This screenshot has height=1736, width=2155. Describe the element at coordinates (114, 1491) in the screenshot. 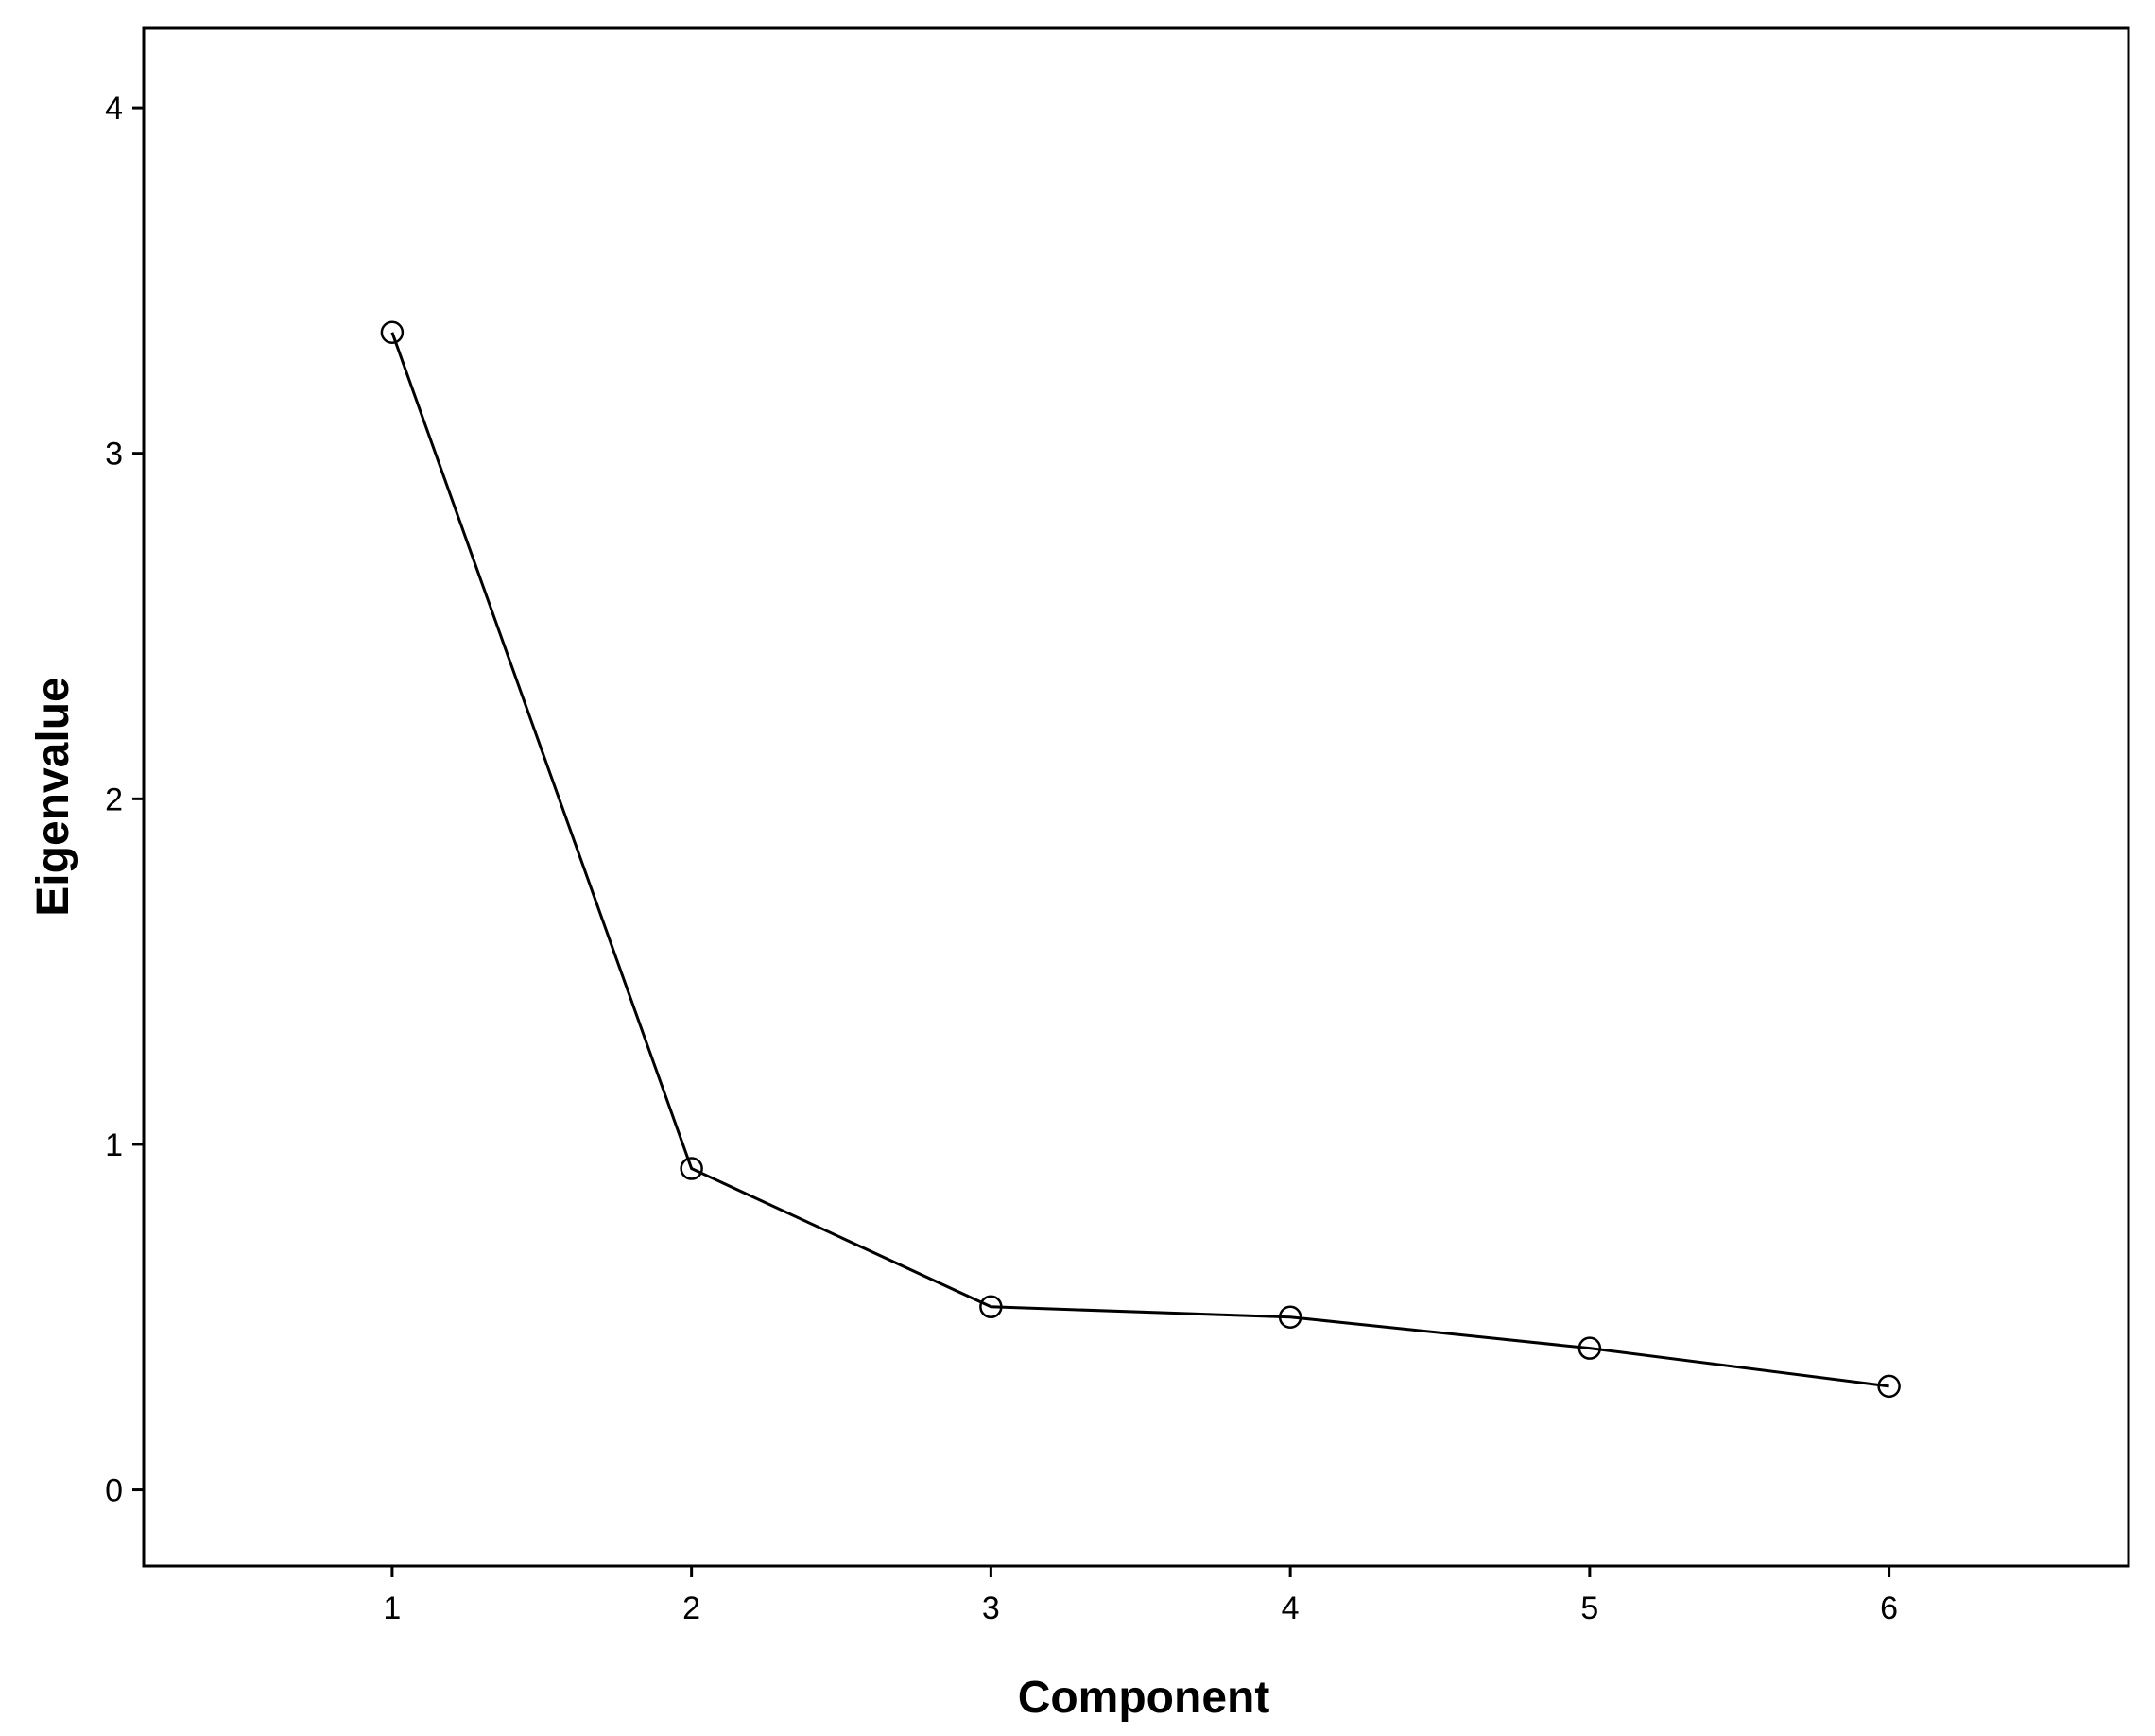

I see `y-tick-label: 0` at that location.